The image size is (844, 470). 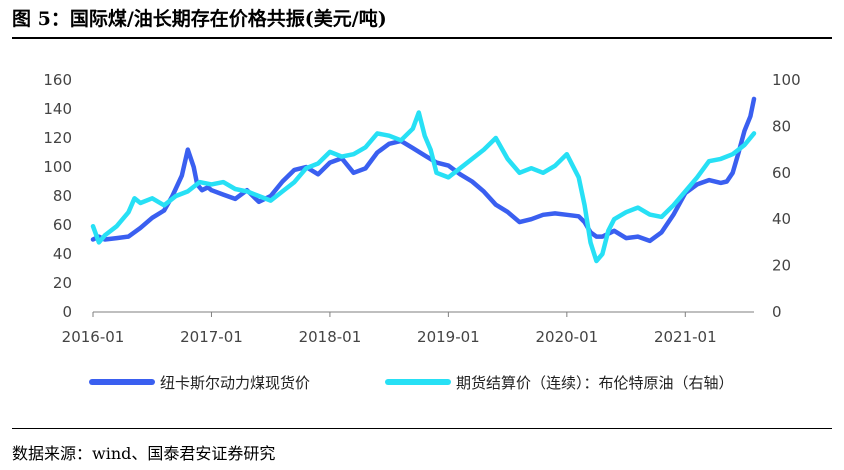 I want to click on left-tick-label: 140, so click(x=57, y=109).